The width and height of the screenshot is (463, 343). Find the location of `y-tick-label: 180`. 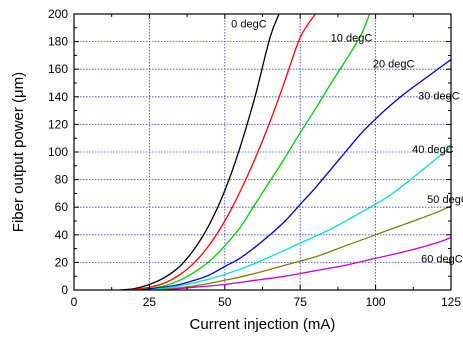

y-tick-label: 180 is located at coordinates (58, 42).